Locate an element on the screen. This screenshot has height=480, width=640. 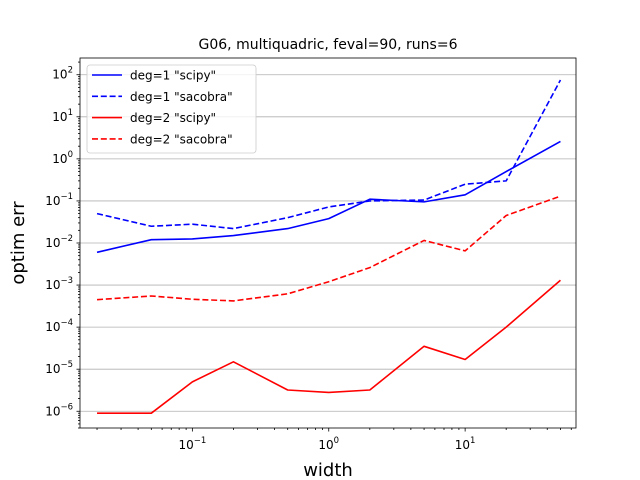
x-tick-label: 10⁻¹ is located at coordinates (192, 444).